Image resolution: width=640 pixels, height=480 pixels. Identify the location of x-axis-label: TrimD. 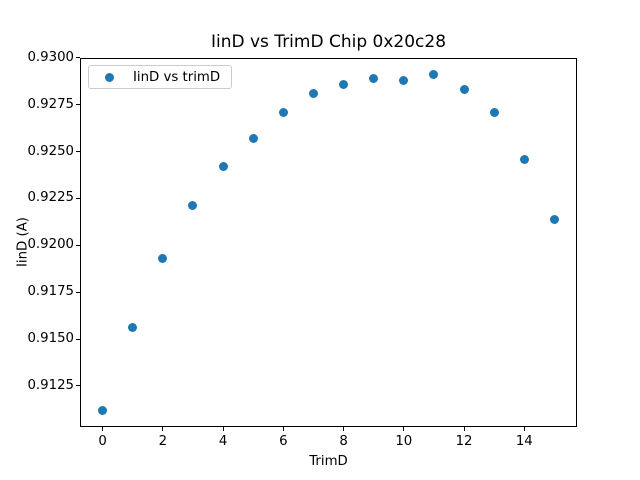
(328, 461).